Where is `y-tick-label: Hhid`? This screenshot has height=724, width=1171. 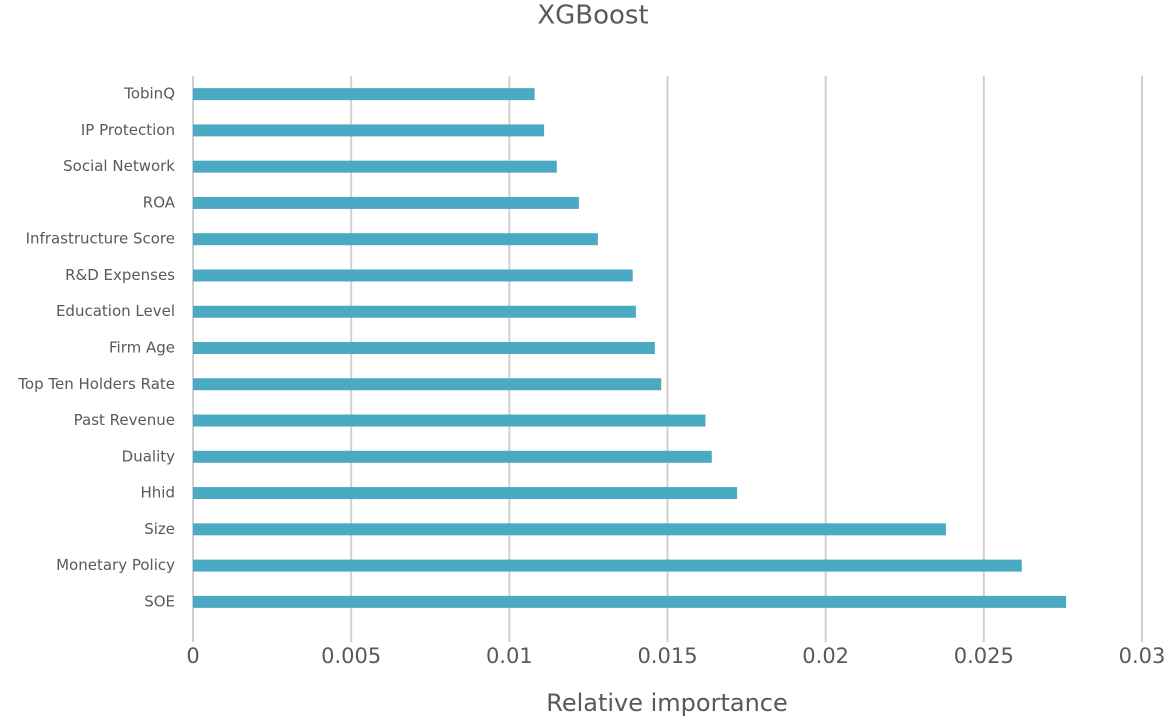 y-tick-label: Hhid is located at coordinates (158, 493).